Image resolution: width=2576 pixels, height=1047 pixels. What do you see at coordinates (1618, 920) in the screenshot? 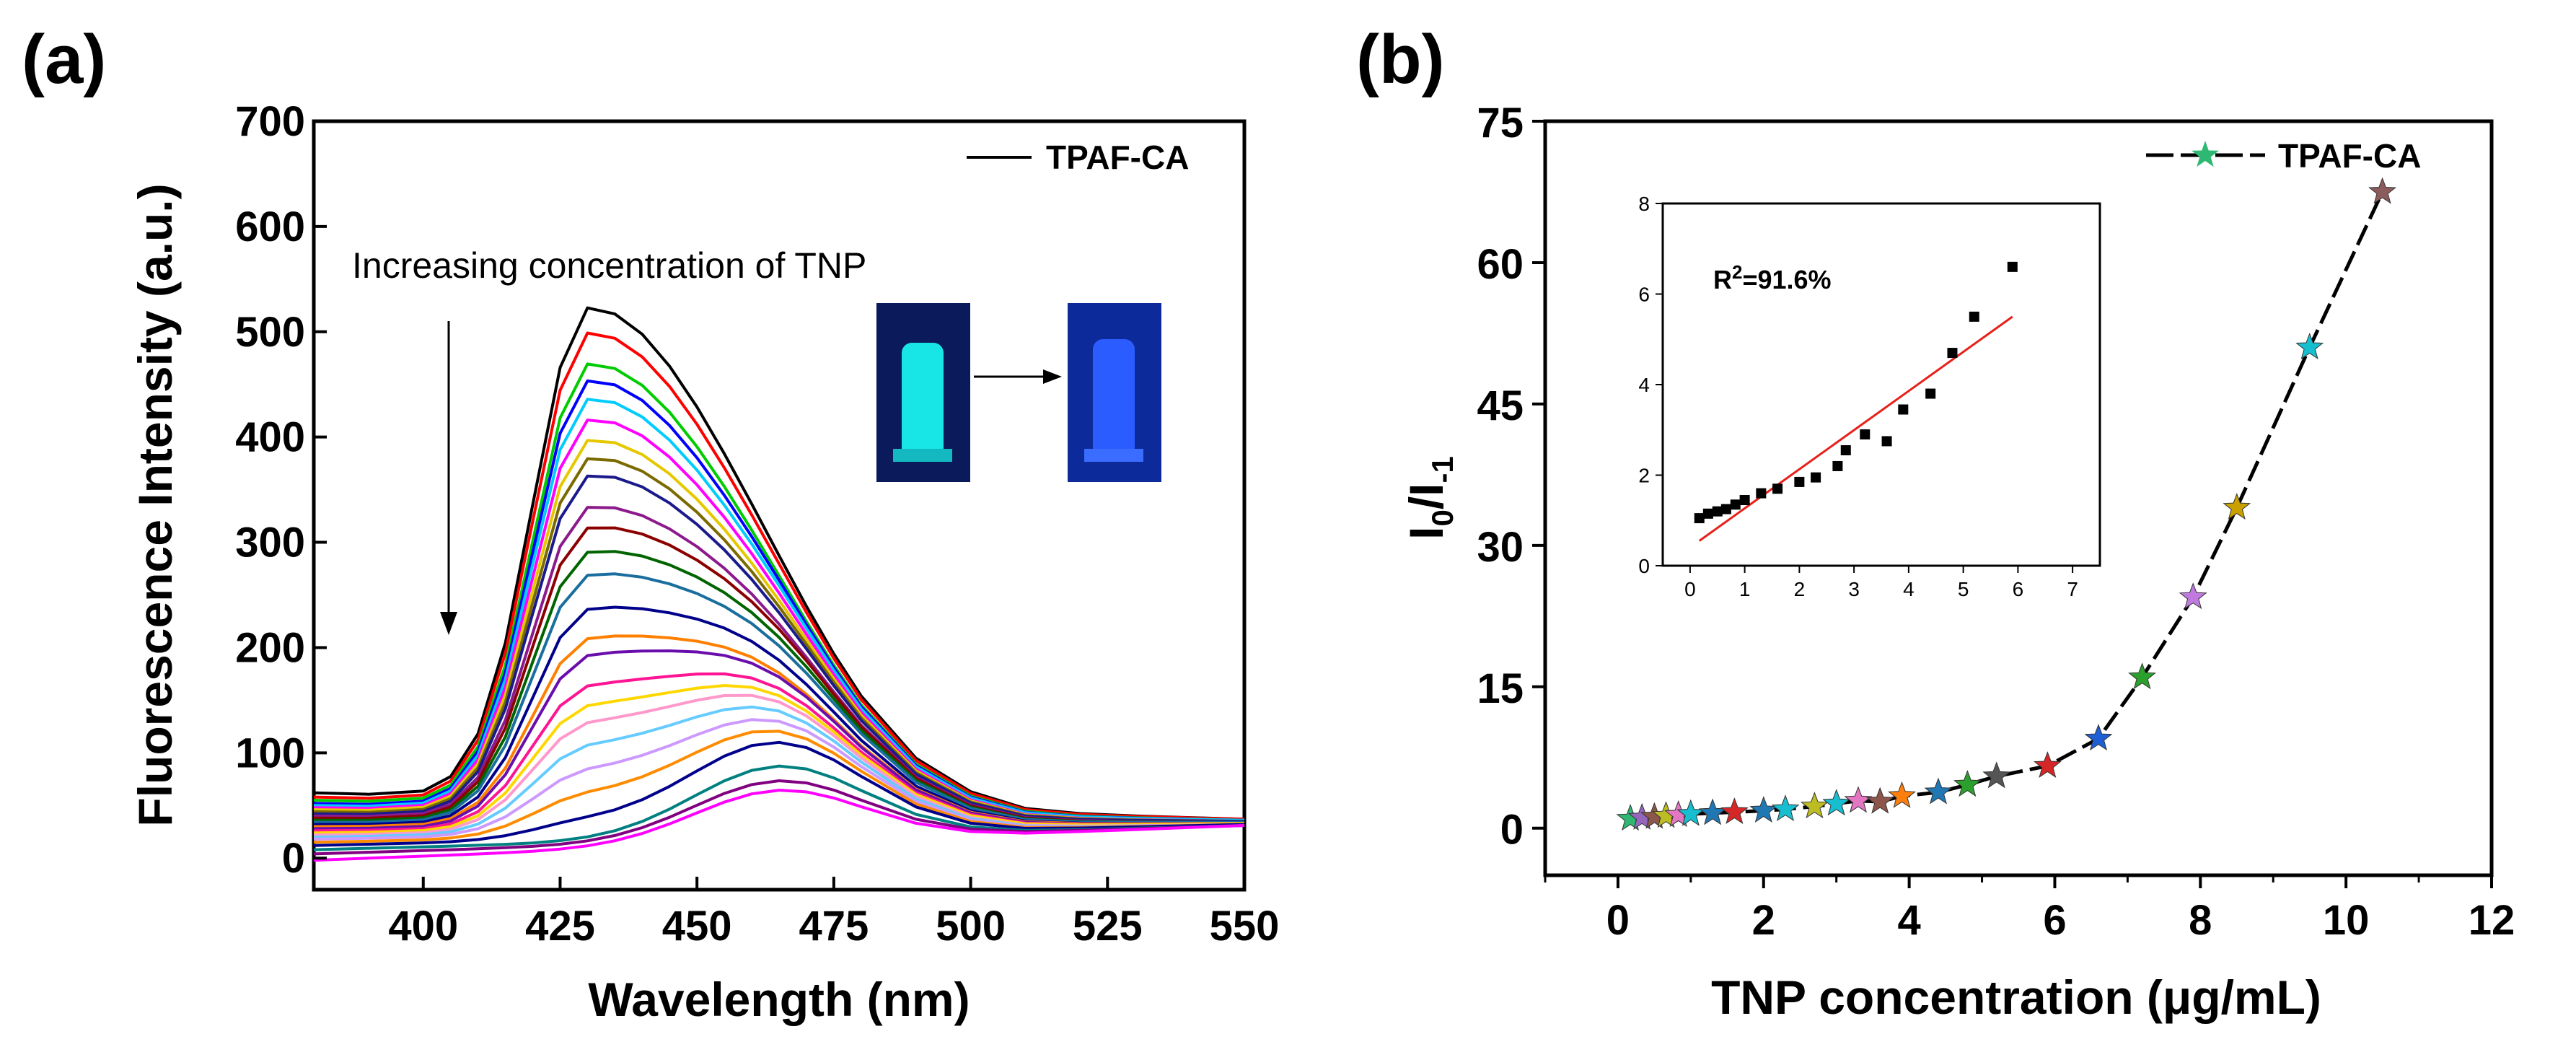
I see `panel-b-x-tick-label: 0` at bounding box center [1618, 920].